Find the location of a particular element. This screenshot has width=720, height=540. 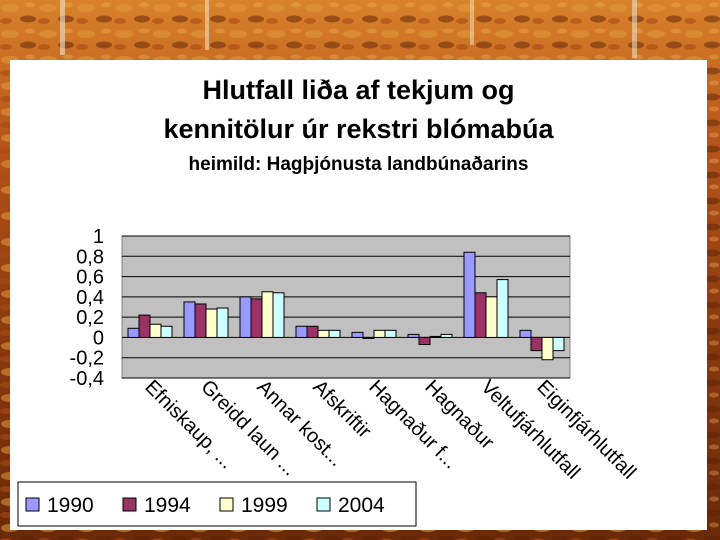

legend-label: 1990 is located at coordinates (70, 505).